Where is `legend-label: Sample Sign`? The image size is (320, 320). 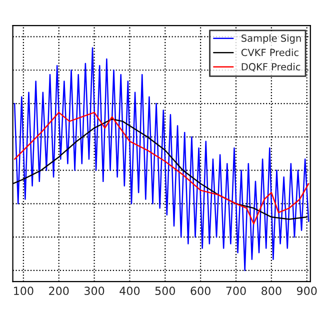
legend-label: Sample Sign is located at coordinates (271, 39).